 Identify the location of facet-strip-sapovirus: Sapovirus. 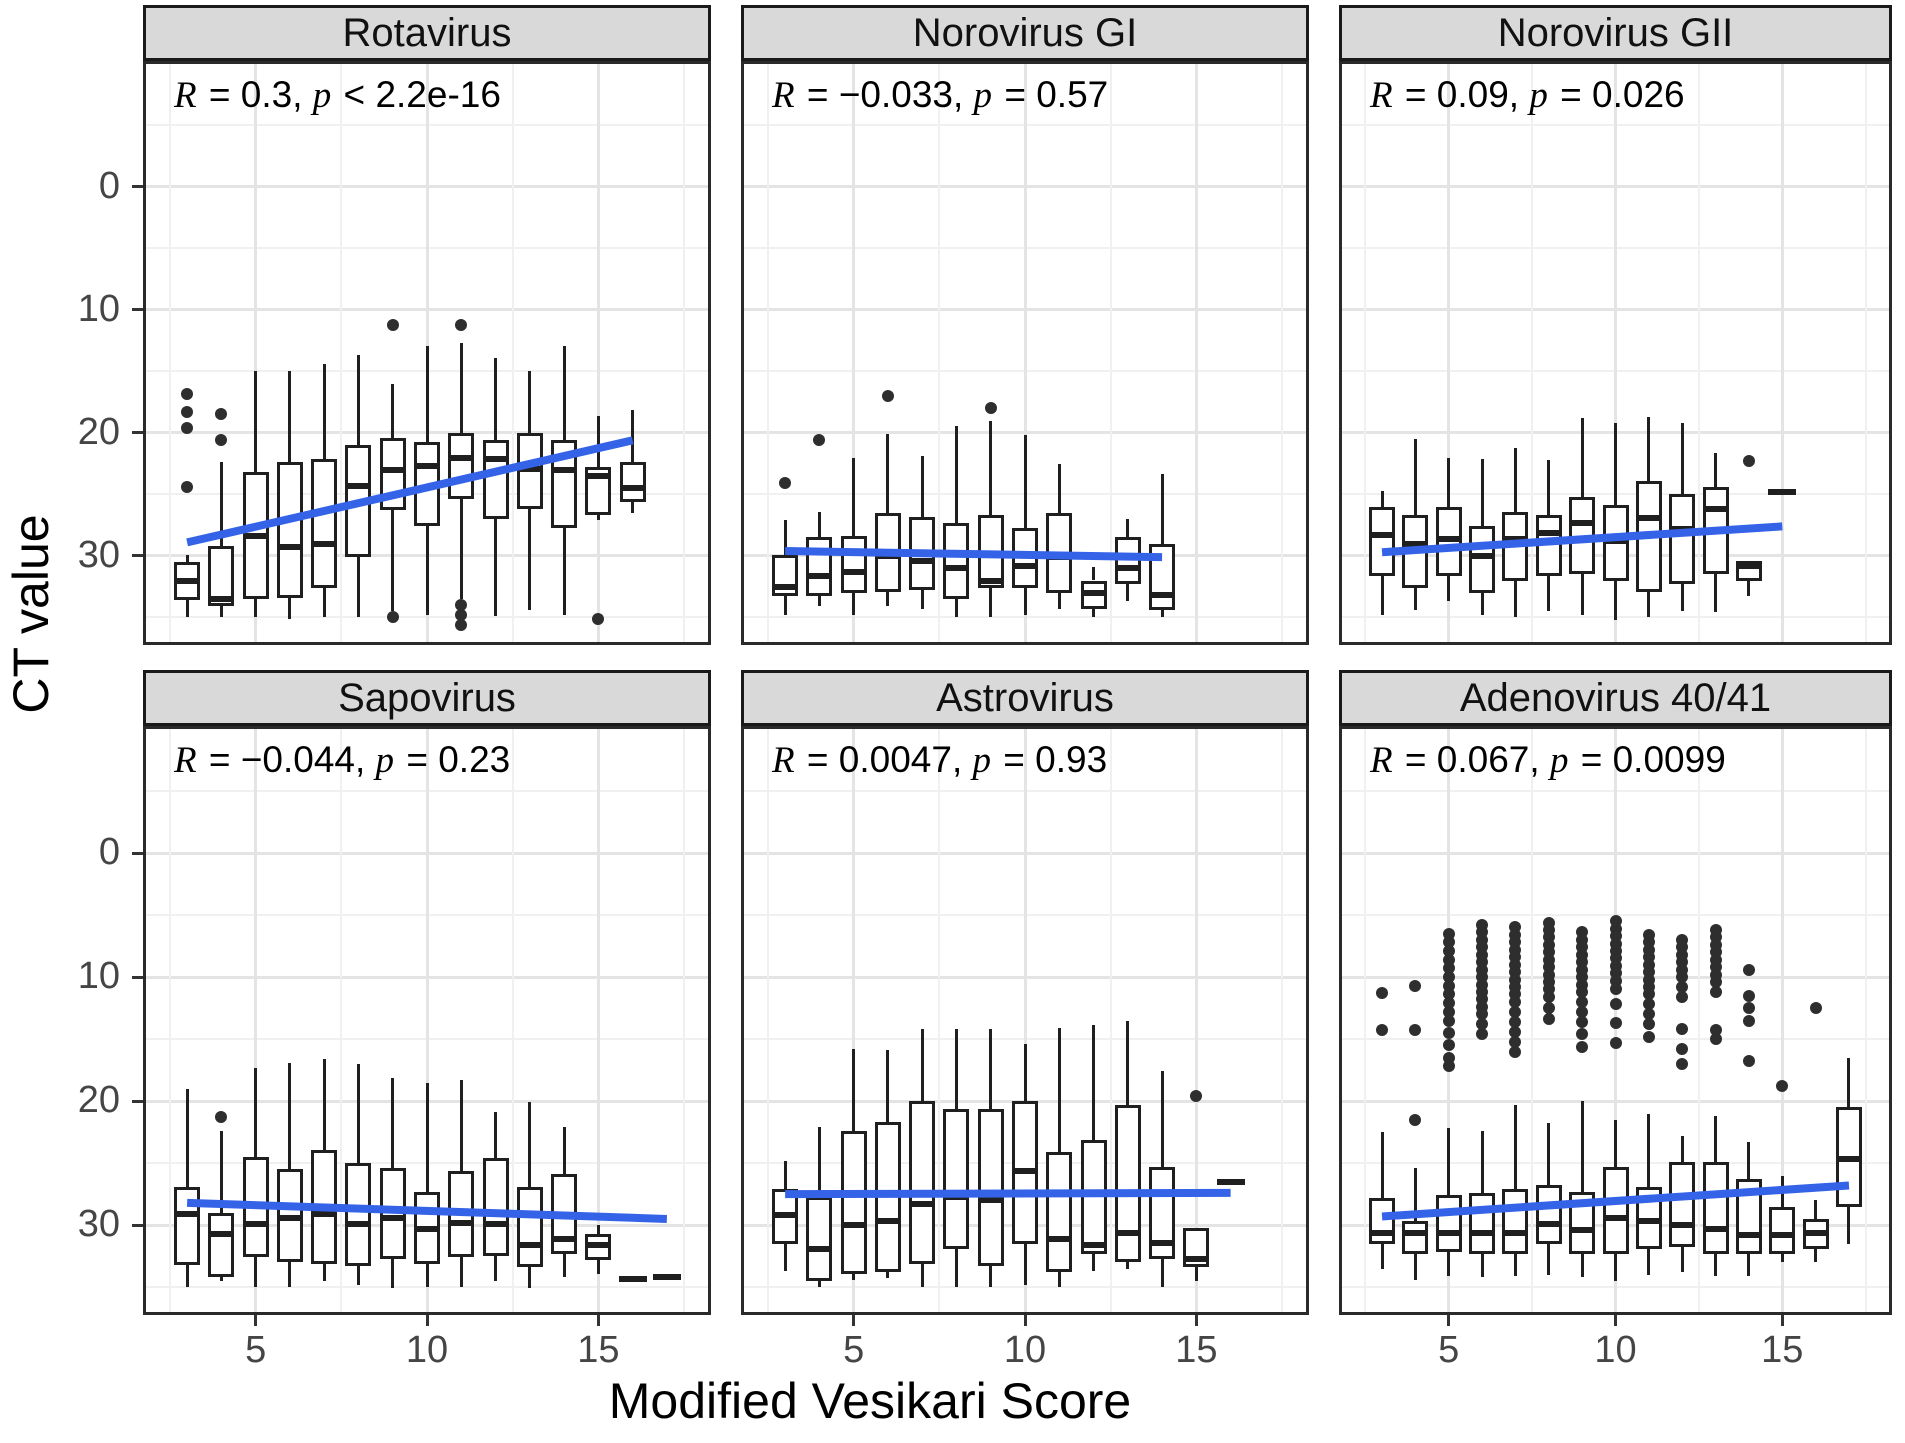
(427, 698).